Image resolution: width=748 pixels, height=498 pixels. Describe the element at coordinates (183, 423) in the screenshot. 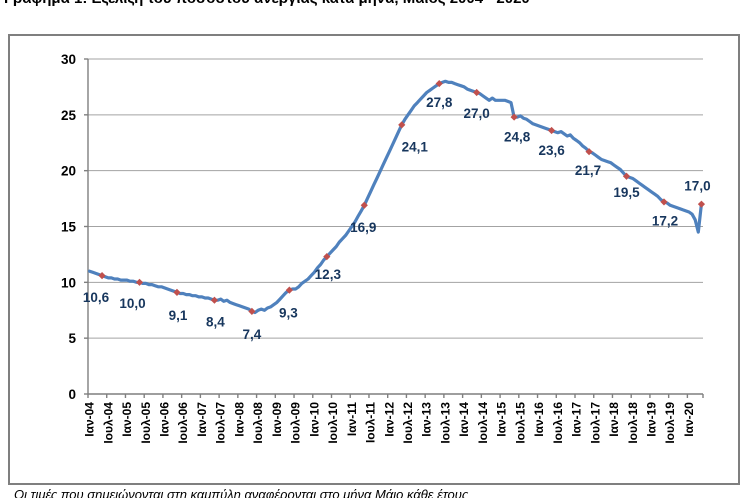

I see `x-tick-label: Ιουλ-06` at that location.